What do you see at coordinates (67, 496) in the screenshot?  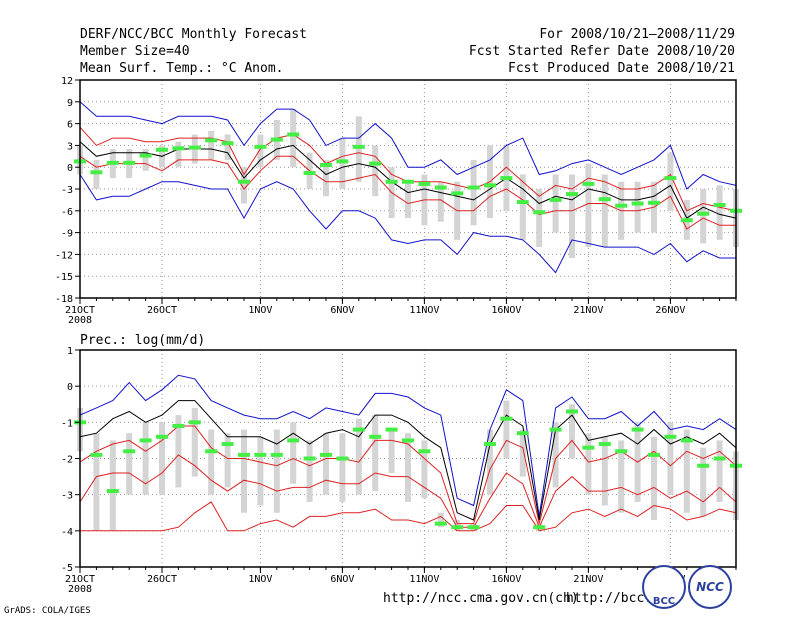 I see `prec-ytick-label-2: -3` at bounding box center [67, 496].